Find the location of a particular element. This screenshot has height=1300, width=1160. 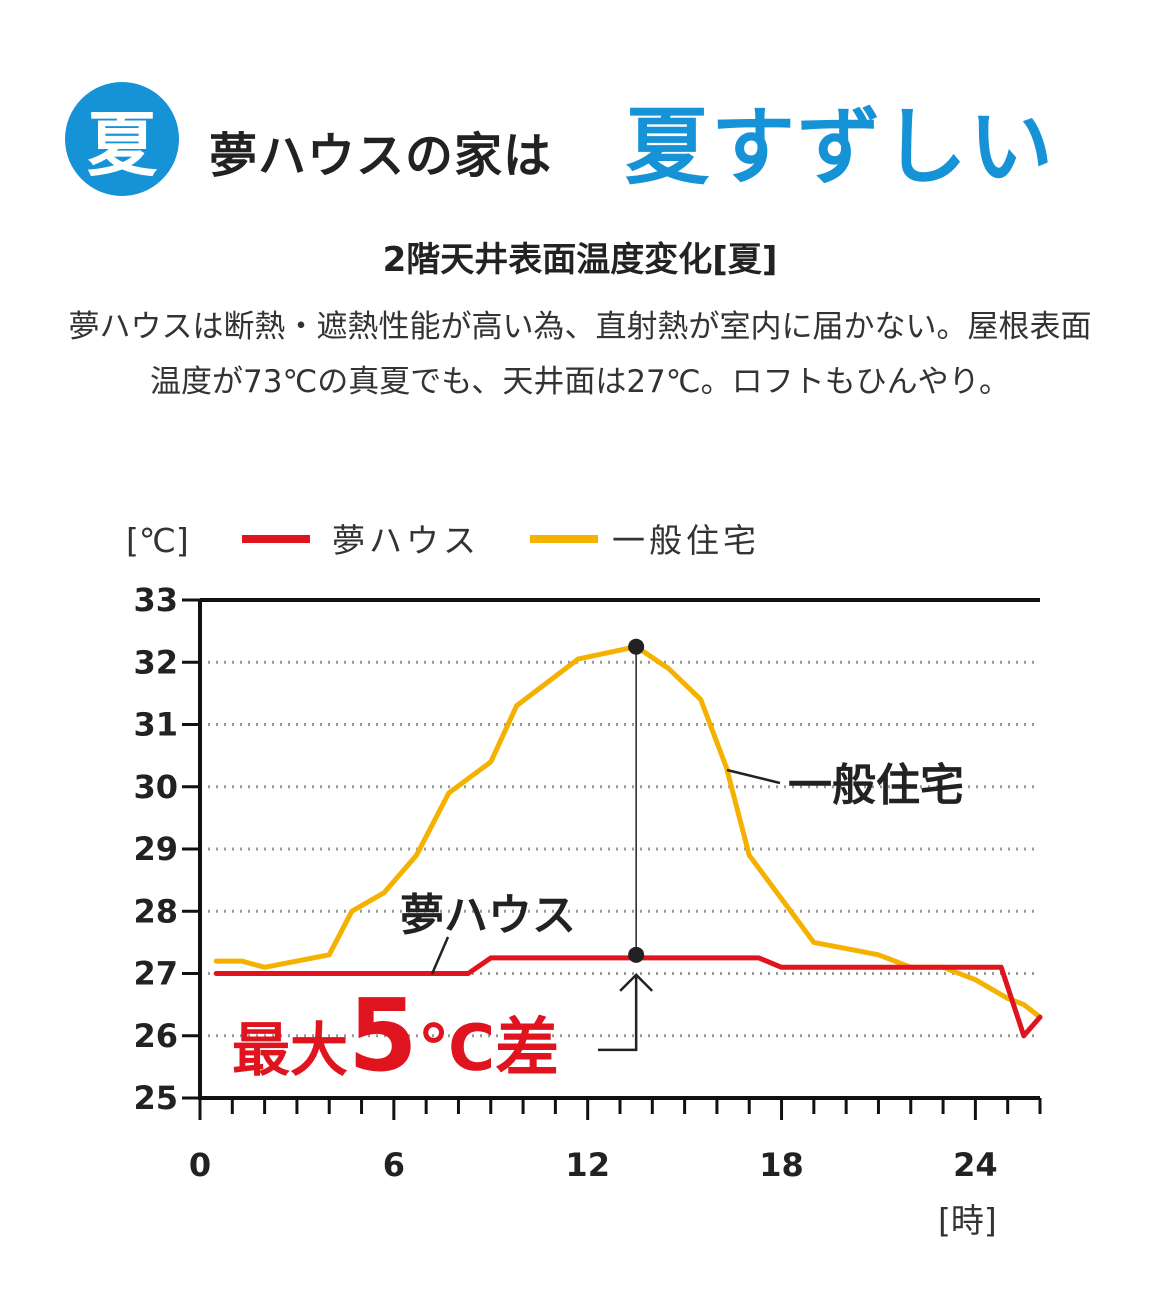

headline-accent: 夏すずしい is located at coordinates (840, 147).